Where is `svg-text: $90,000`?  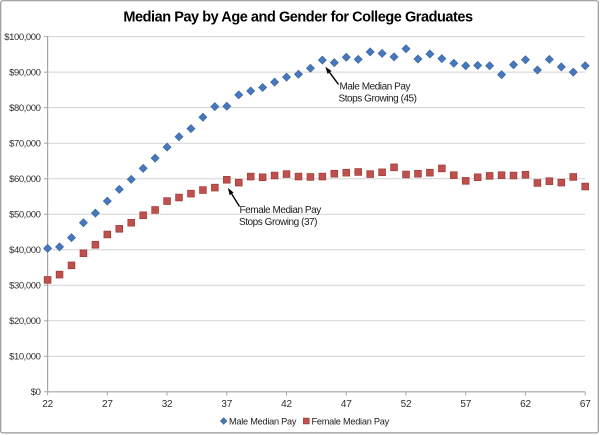 svg-text: $90,000 is located at coordinates (25, 72).